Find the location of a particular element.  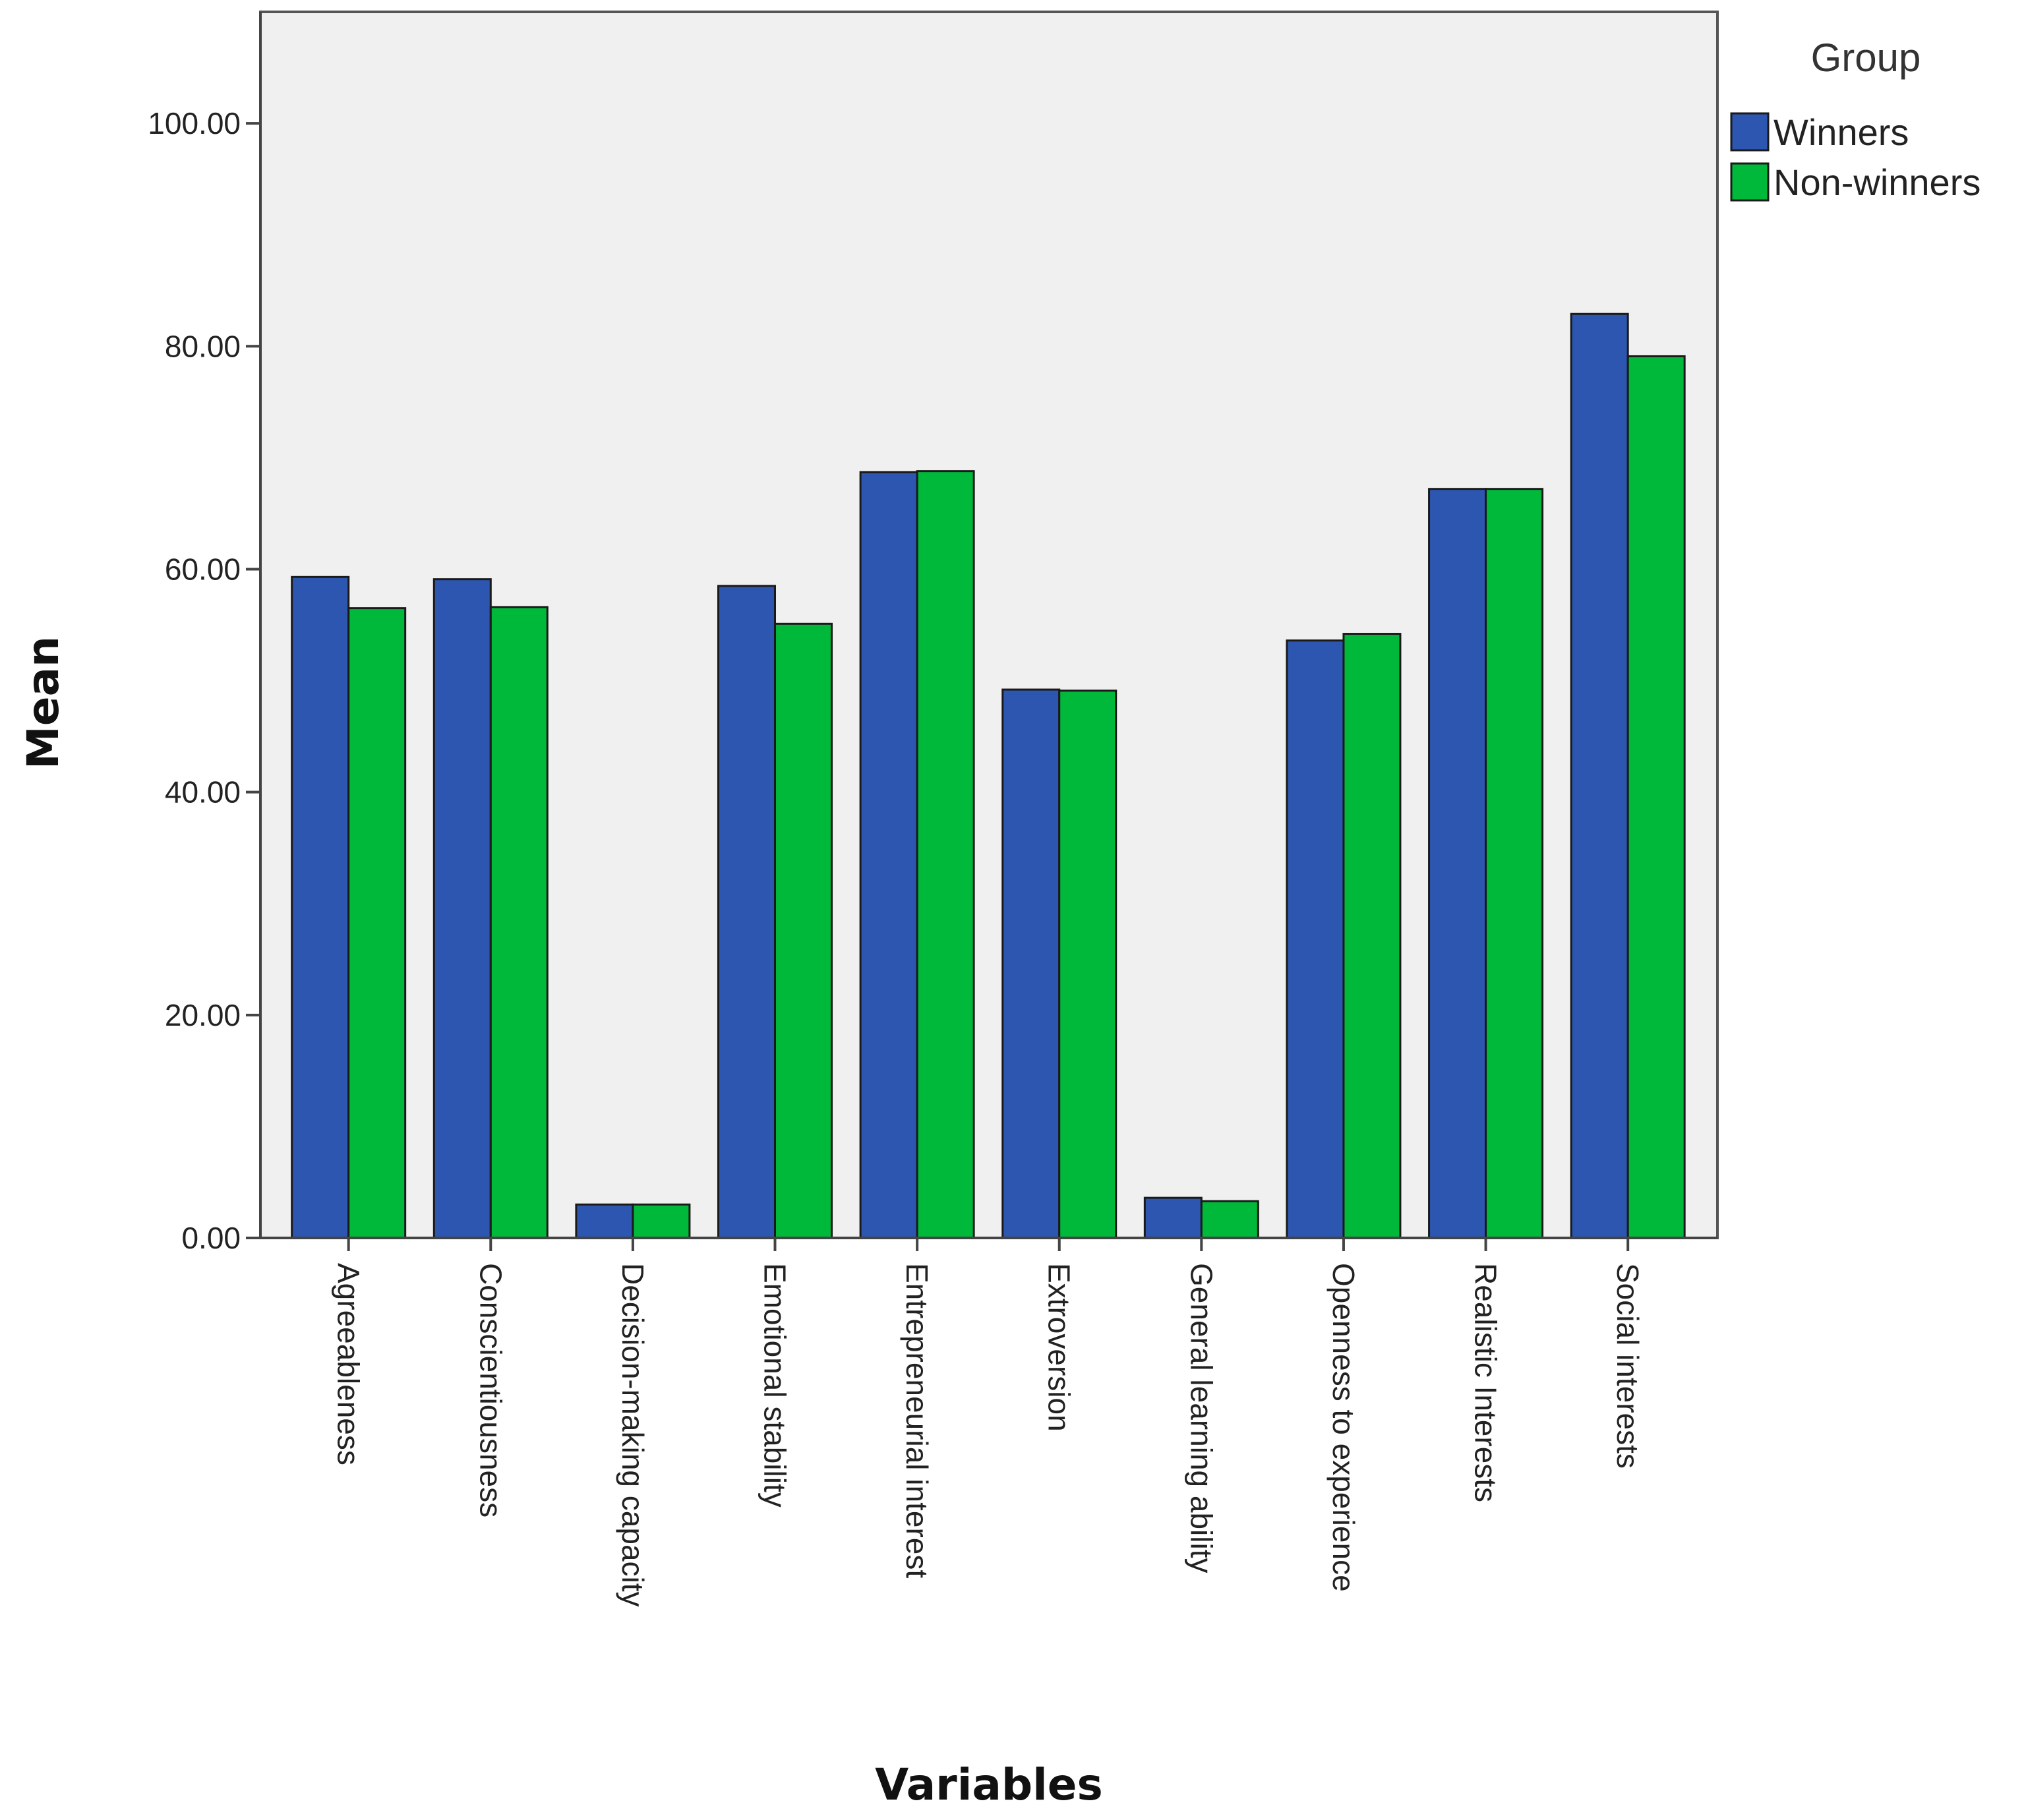

x-tick-label: Emotional stability is located at coordinates (775, 1385).